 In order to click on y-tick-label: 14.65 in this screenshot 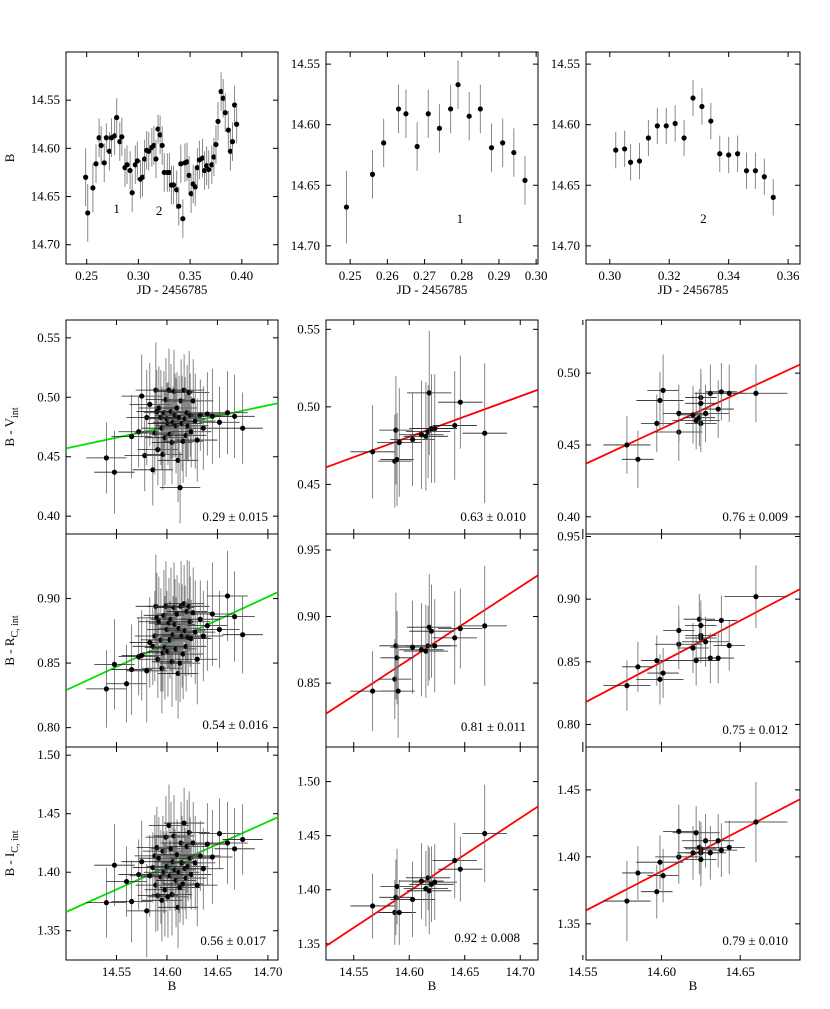, I will do `click(45, 196)`.